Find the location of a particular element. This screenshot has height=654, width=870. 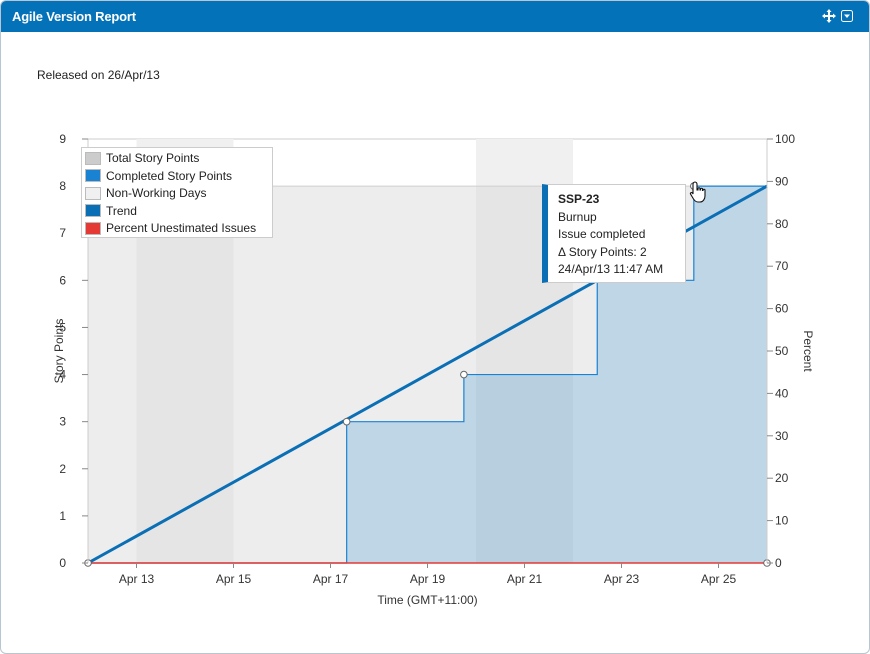

tooltip-type: Burnup is located at coordinates (577, 216).